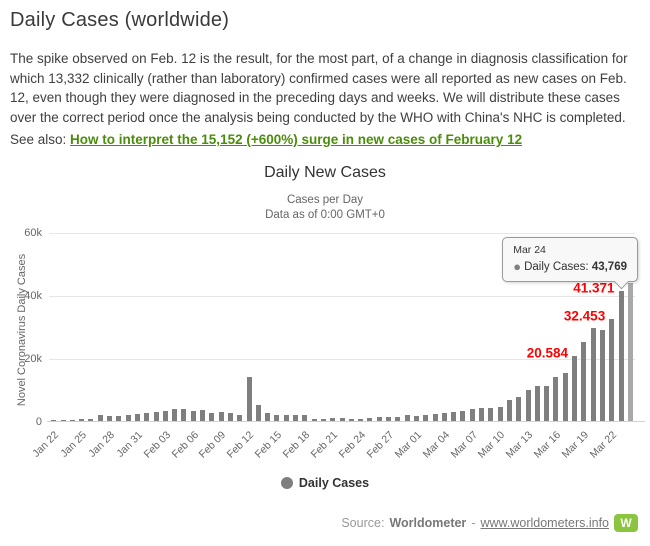  Describe the element at coordinates (609, 267) in the screenshot. I see `tooltip-value: 43,769` at that location.